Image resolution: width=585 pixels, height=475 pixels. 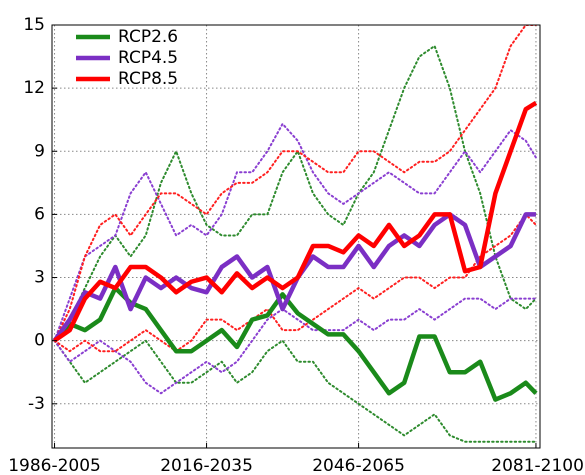 I want to click on y-tick-label: 9, so click(x=39, y=151).